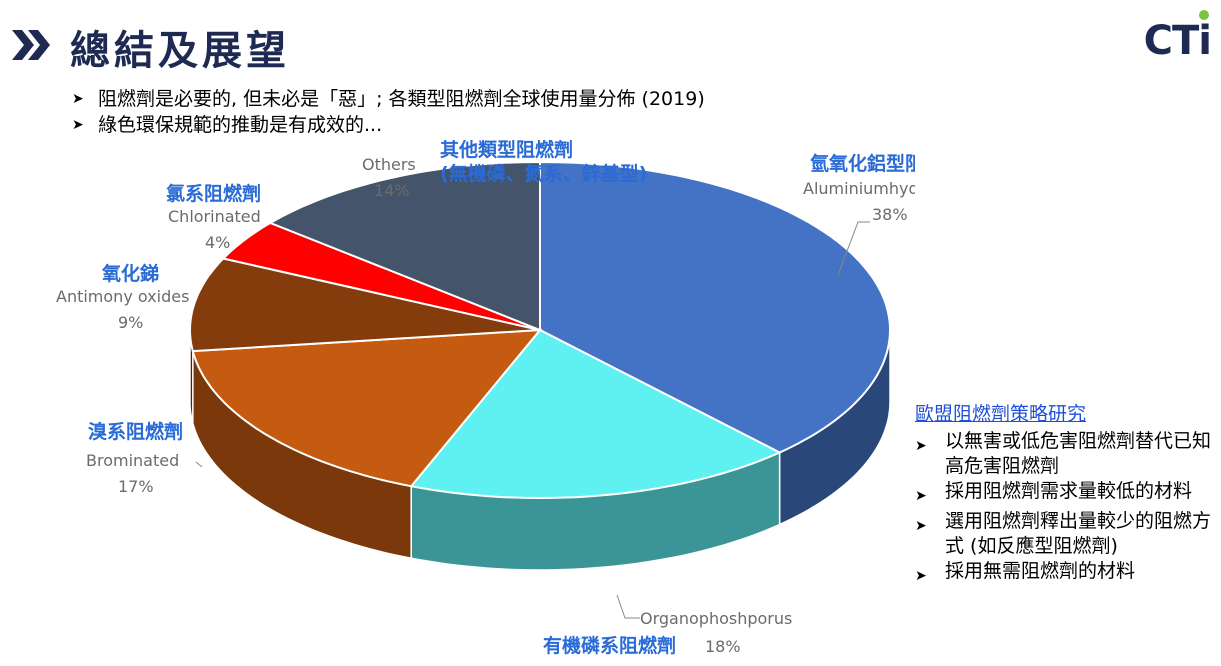 Image resolution: width=1221 pixels, height=666 pixels. Describe the element at coordinates (180, 51) in the screenshot. I see `page-title: 總結及展望` at that location.